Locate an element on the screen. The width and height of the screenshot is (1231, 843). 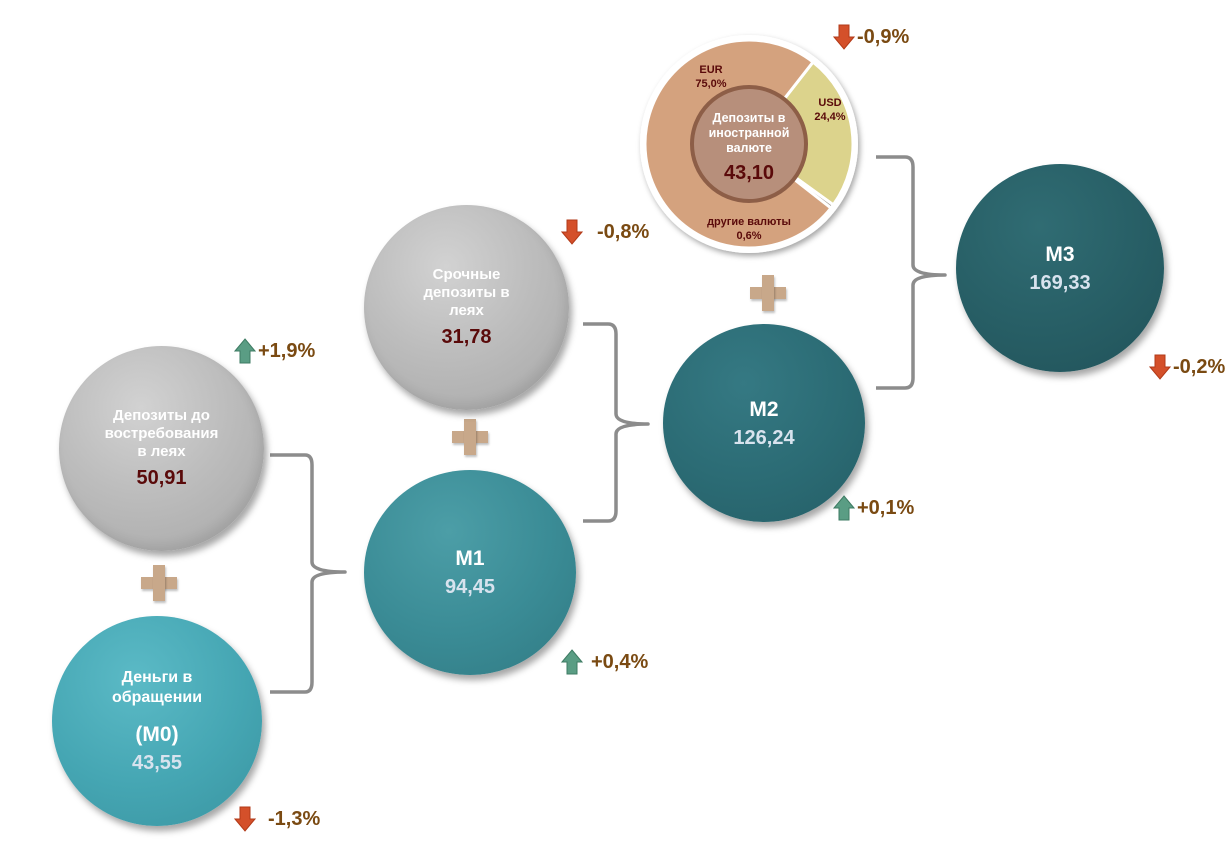
m0-circle: Деньги в обращении (M0) 43,55 is located at coordinates (157, 721).